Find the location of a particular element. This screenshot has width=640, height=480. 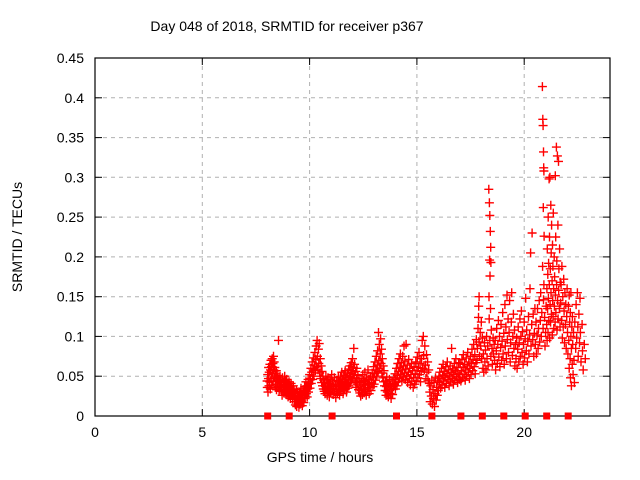

x-axis-label: GPS time / hours is located at coordinates (320, 457).